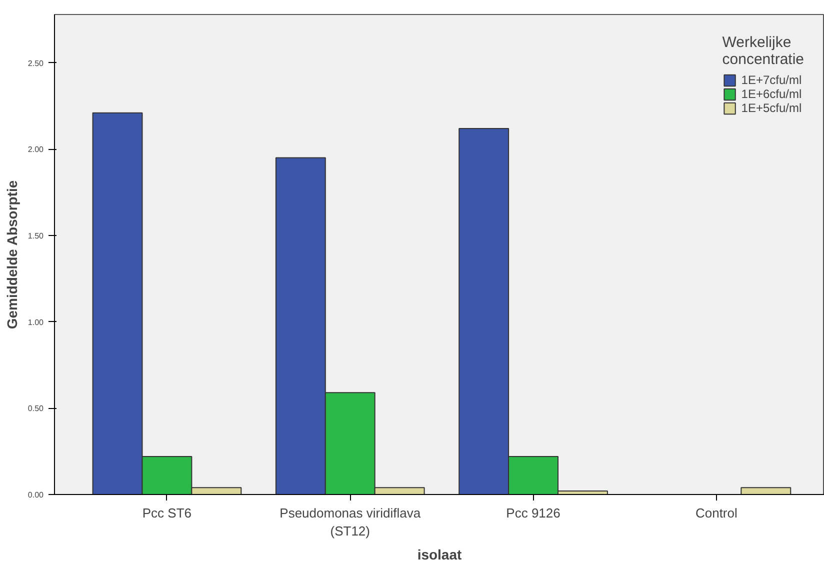 The width and height of the screenshot is (824, 565). I want to click on legend-label: 1E+7cfu/ml, so click(771, 80).